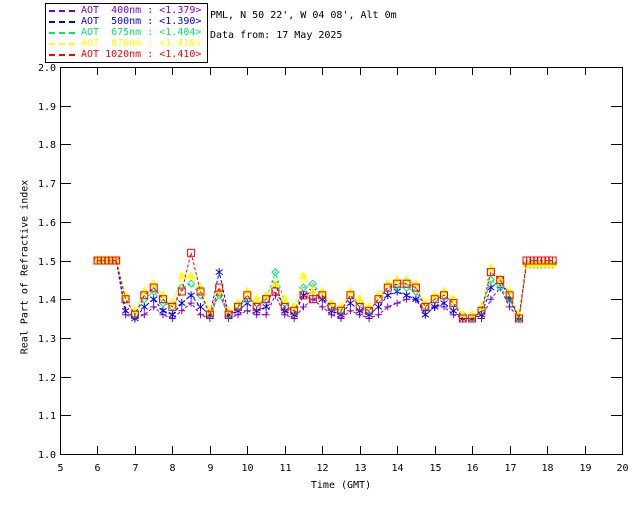 This screenshot has height=512, width=640. I want to click on legend-dash-sample-675nm, so click(63, 32).